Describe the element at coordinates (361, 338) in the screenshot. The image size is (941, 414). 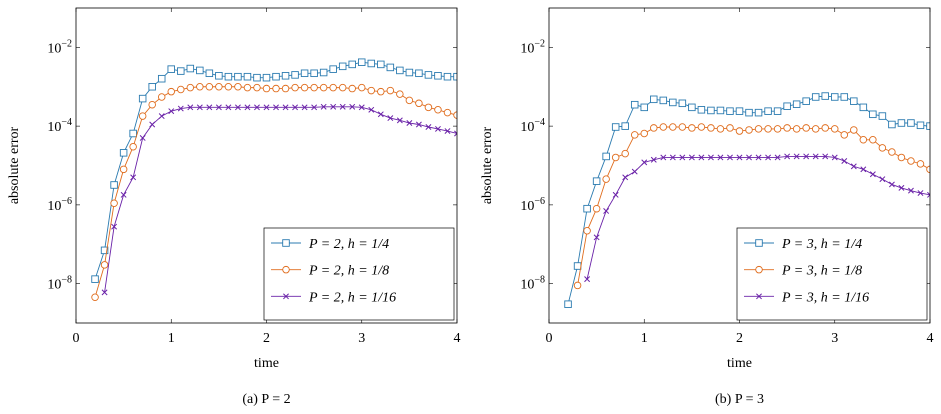
I see `x-tick-label: 3` at that location.